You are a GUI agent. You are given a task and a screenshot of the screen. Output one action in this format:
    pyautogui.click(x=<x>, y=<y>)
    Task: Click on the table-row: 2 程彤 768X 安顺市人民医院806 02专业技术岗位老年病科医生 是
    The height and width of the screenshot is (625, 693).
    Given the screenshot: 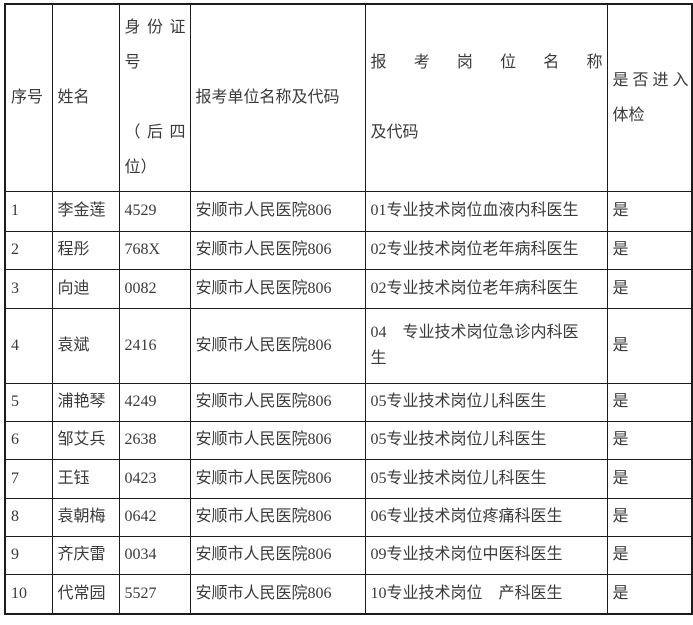 What is the action you would take?
    pyautogui.click(x=348, y=250)
    